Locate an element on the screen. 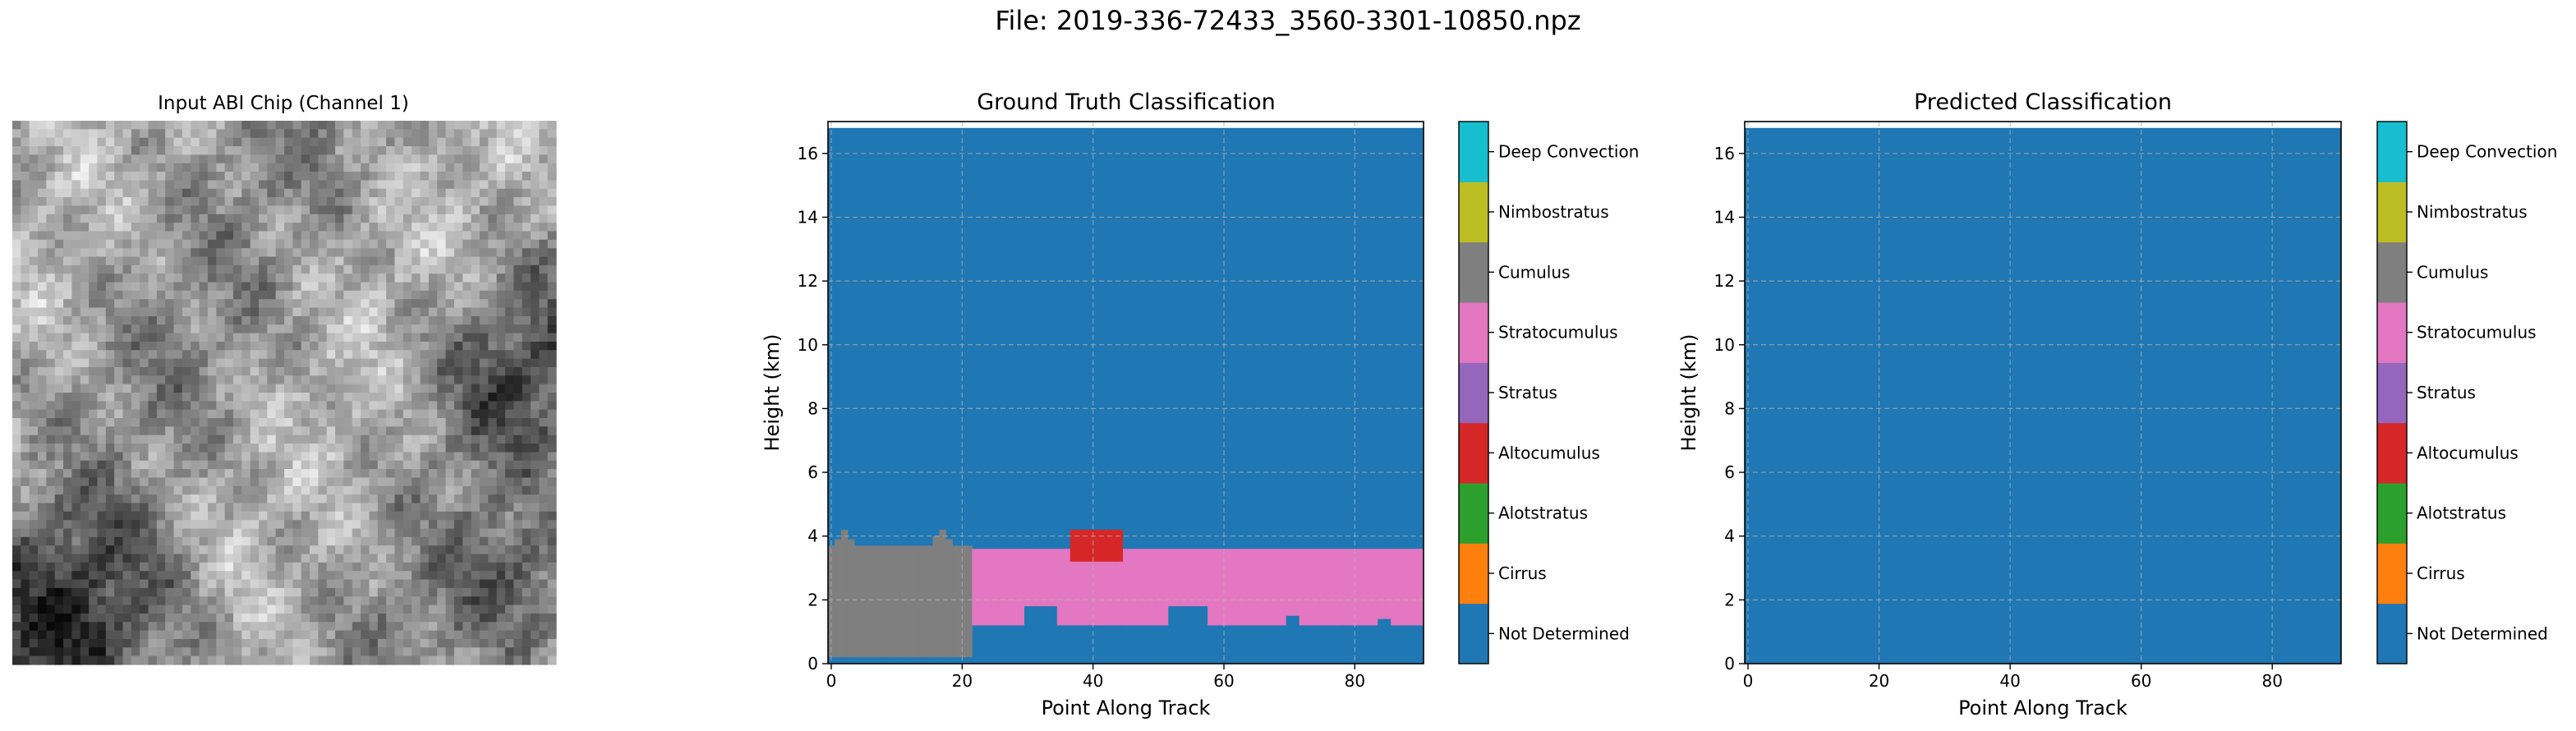  class-cell-altocumulus is located at coordinates (1113, 545).